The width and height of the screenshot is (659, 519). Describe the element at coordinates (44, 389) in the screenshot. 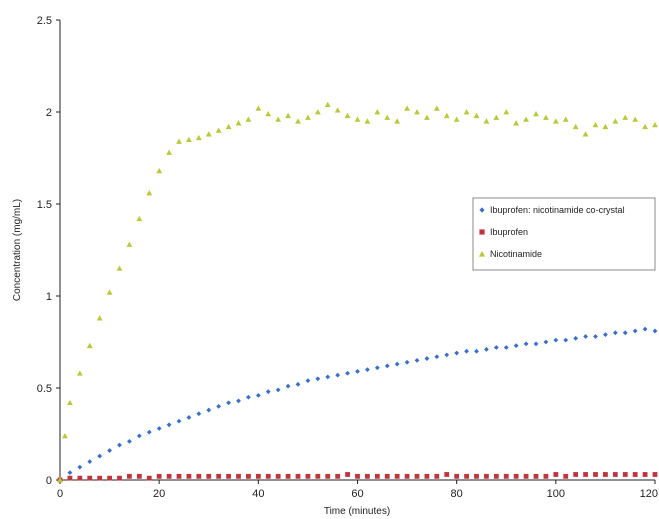

I see `y-tick-label: 0.5` at that location.